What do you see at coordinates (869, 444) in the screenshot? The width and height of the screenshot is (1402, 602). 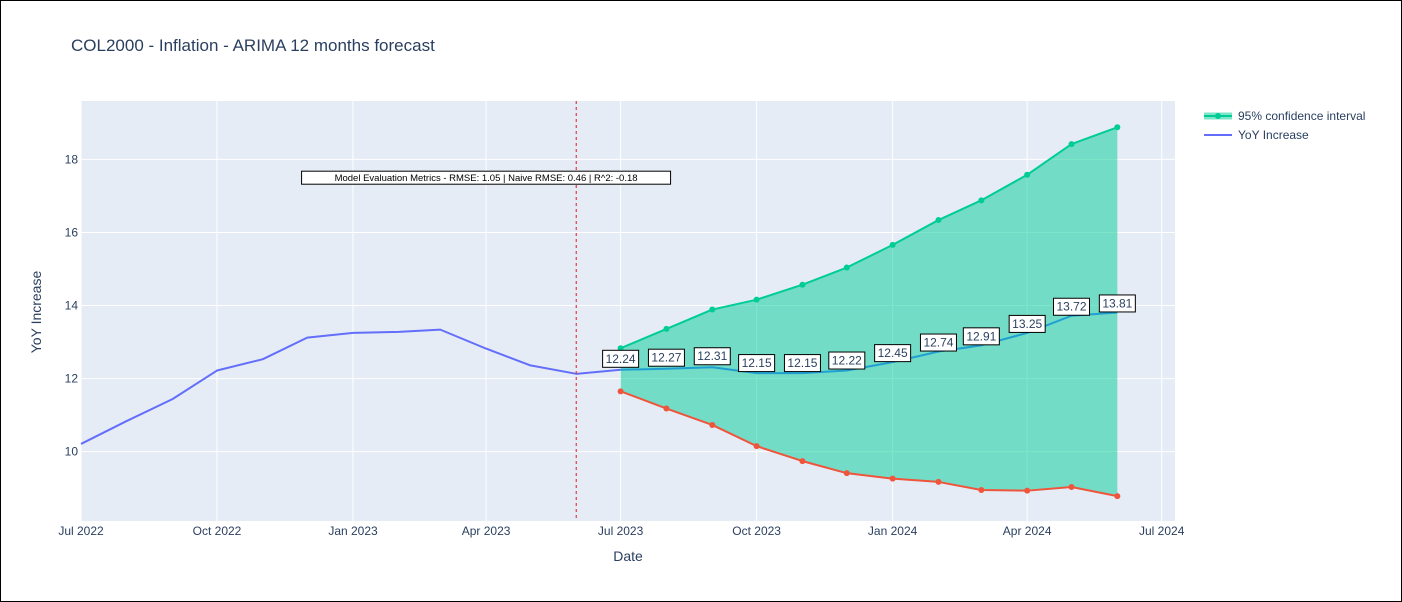 I see `lower-bound-line` at bounding box center [869, 444].